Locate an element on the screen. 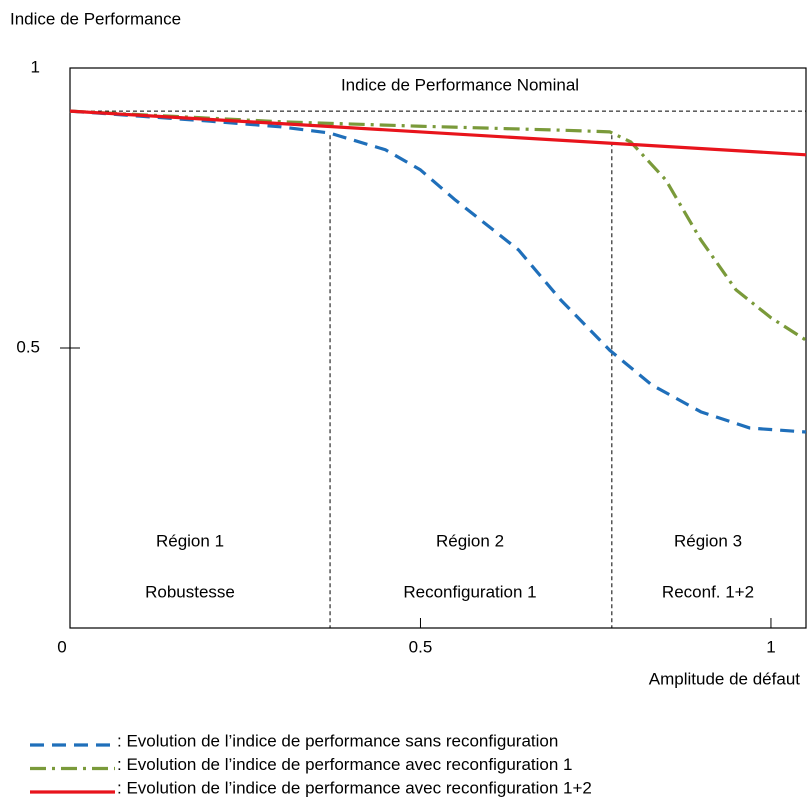 This screenshot has height=801, width=809. region-name: Région 2 is located at coordinates (470, 540).